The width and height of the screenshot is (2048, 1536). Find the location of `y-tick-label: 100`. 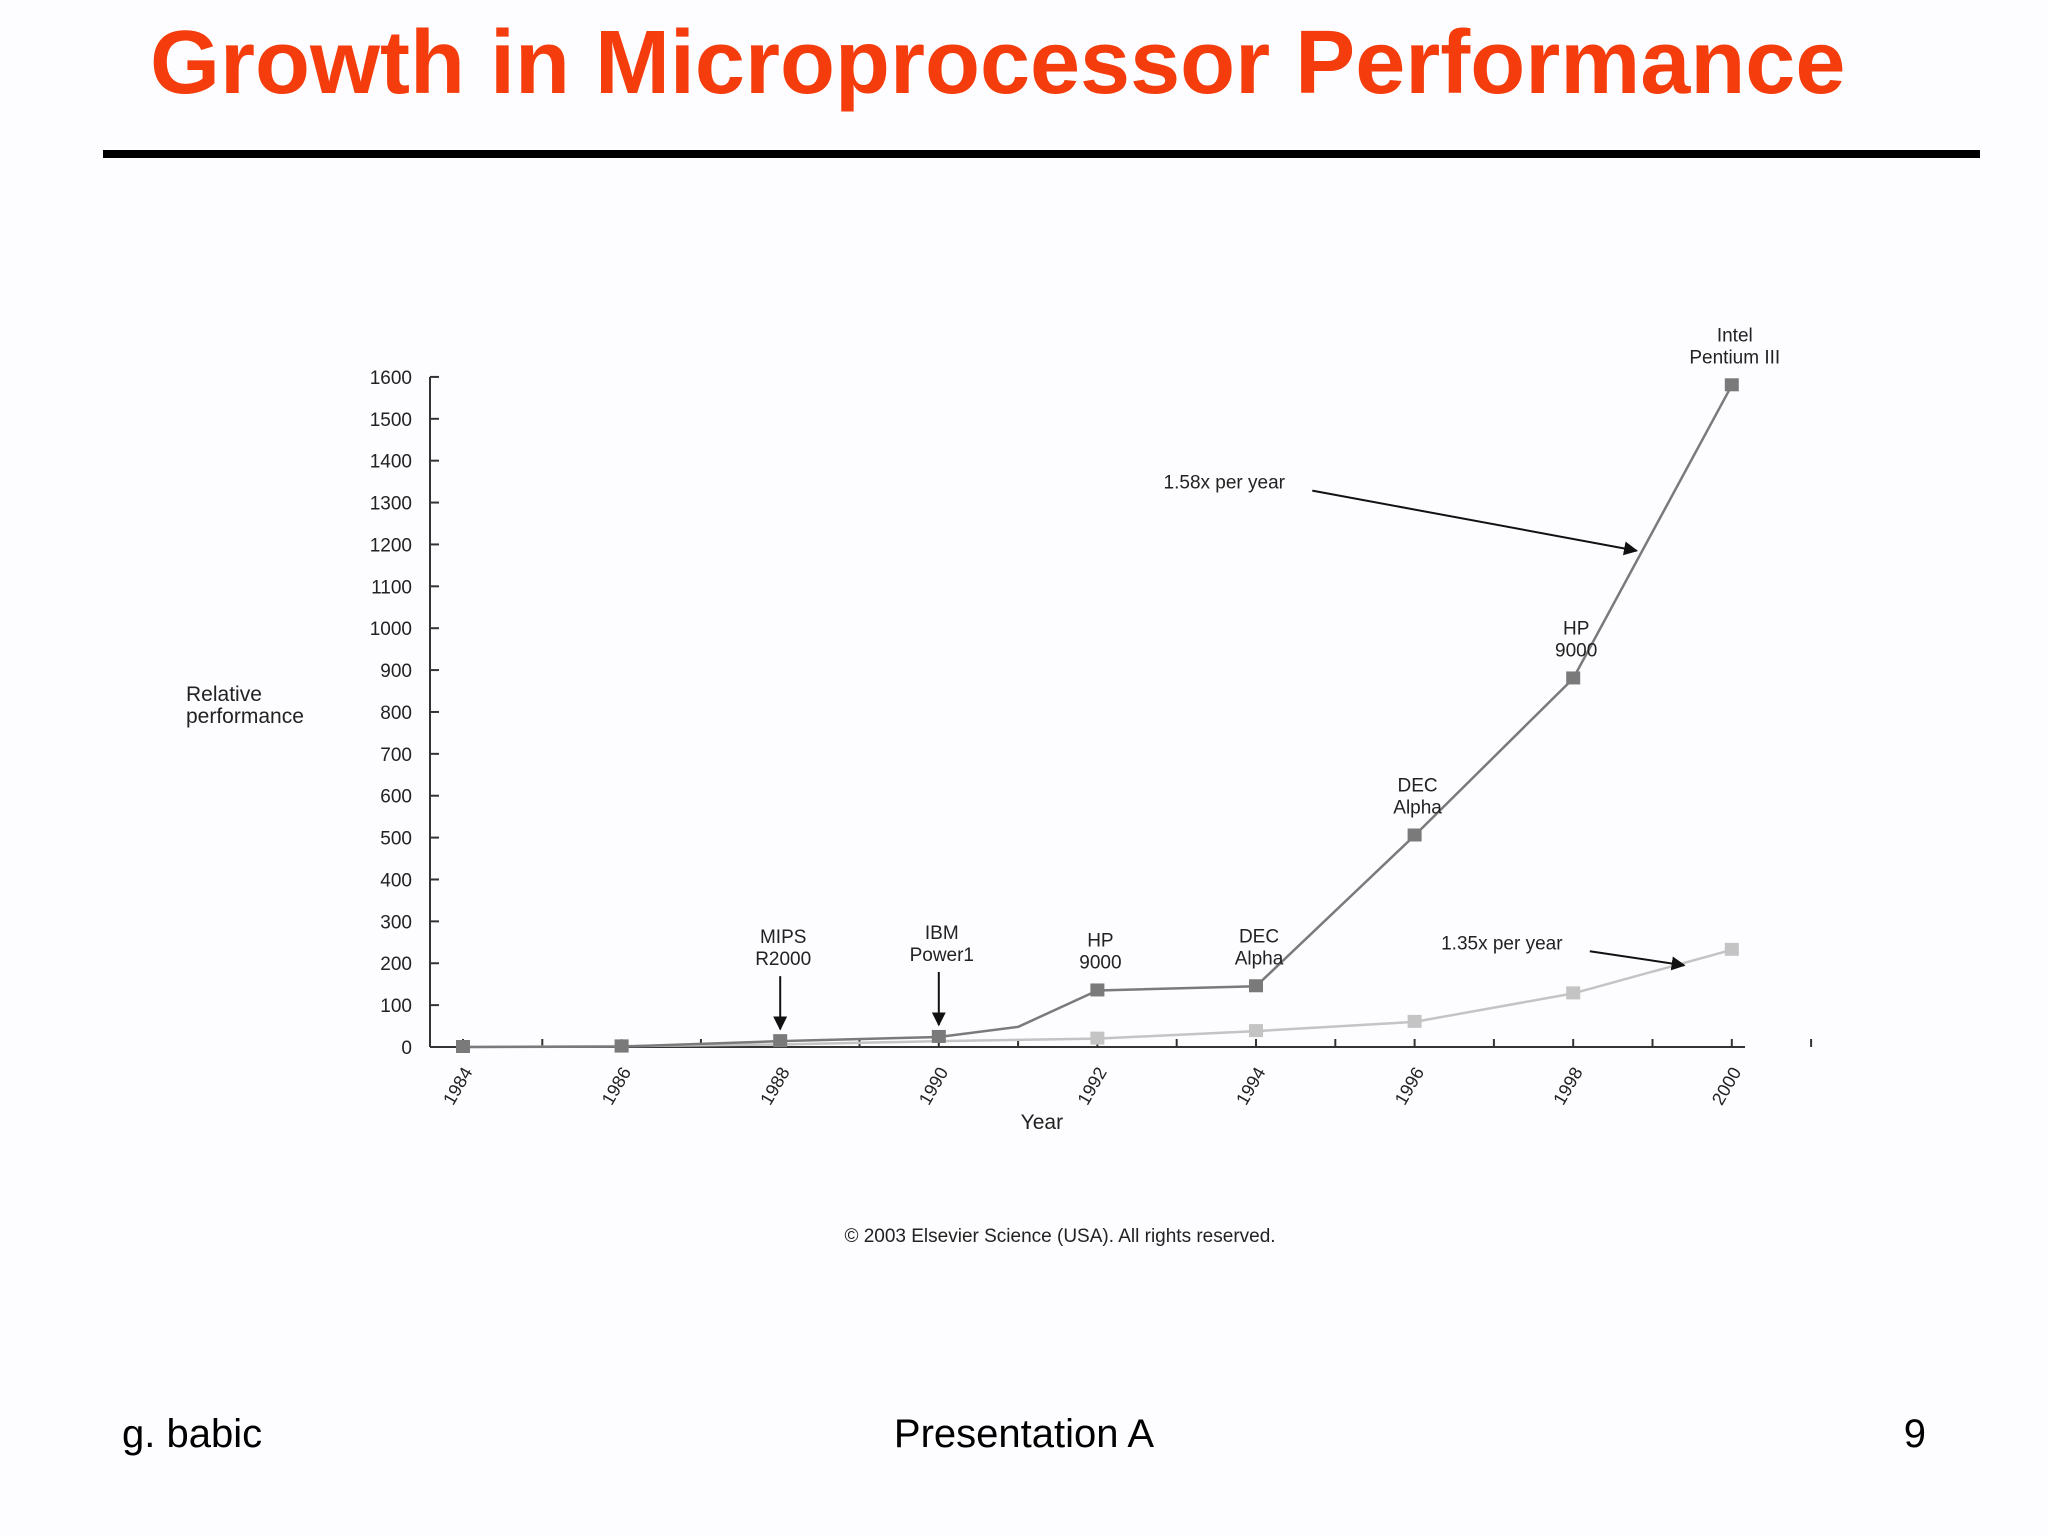

y-tick-label: 100 is located at coordinates (396, 1006).